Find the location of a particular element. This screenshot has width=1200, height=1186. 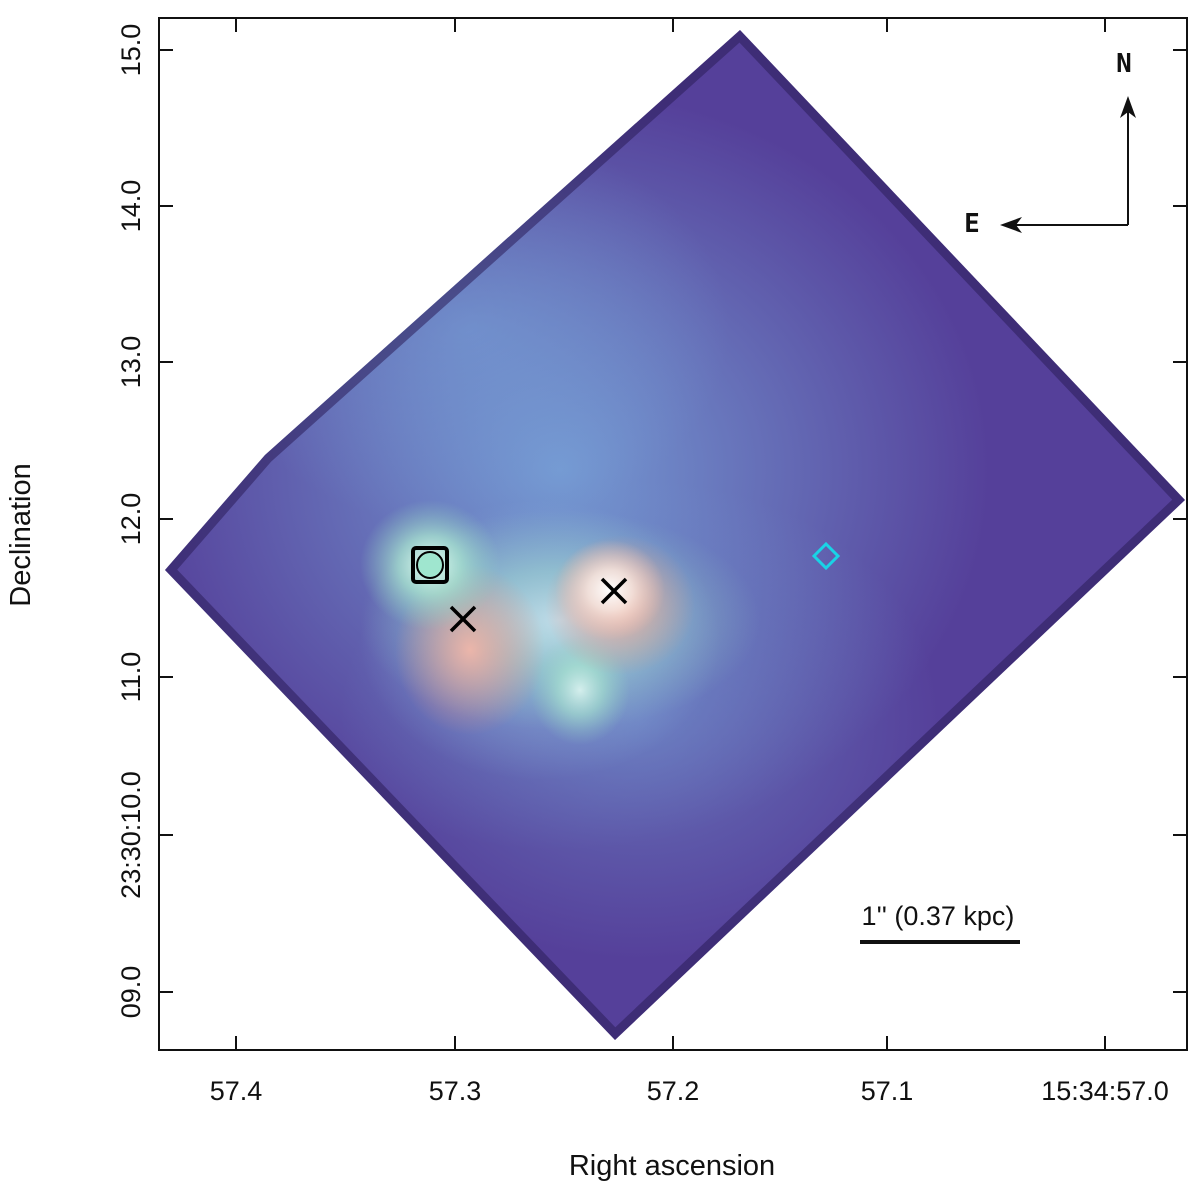

x-tick-label: 57.2 is located at coordinates (673, 1091).